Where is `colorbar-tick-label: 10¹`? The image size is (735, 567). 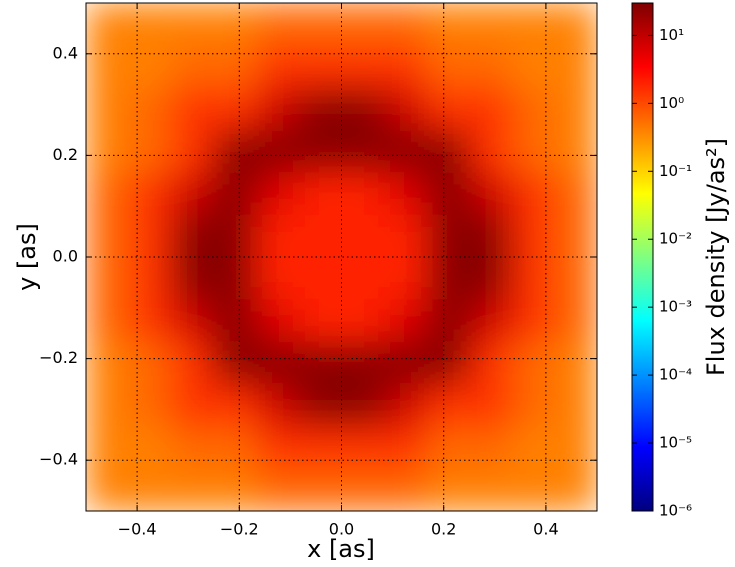 colorbar-tick-label: 10¹ is located at coordinates (671, 35).